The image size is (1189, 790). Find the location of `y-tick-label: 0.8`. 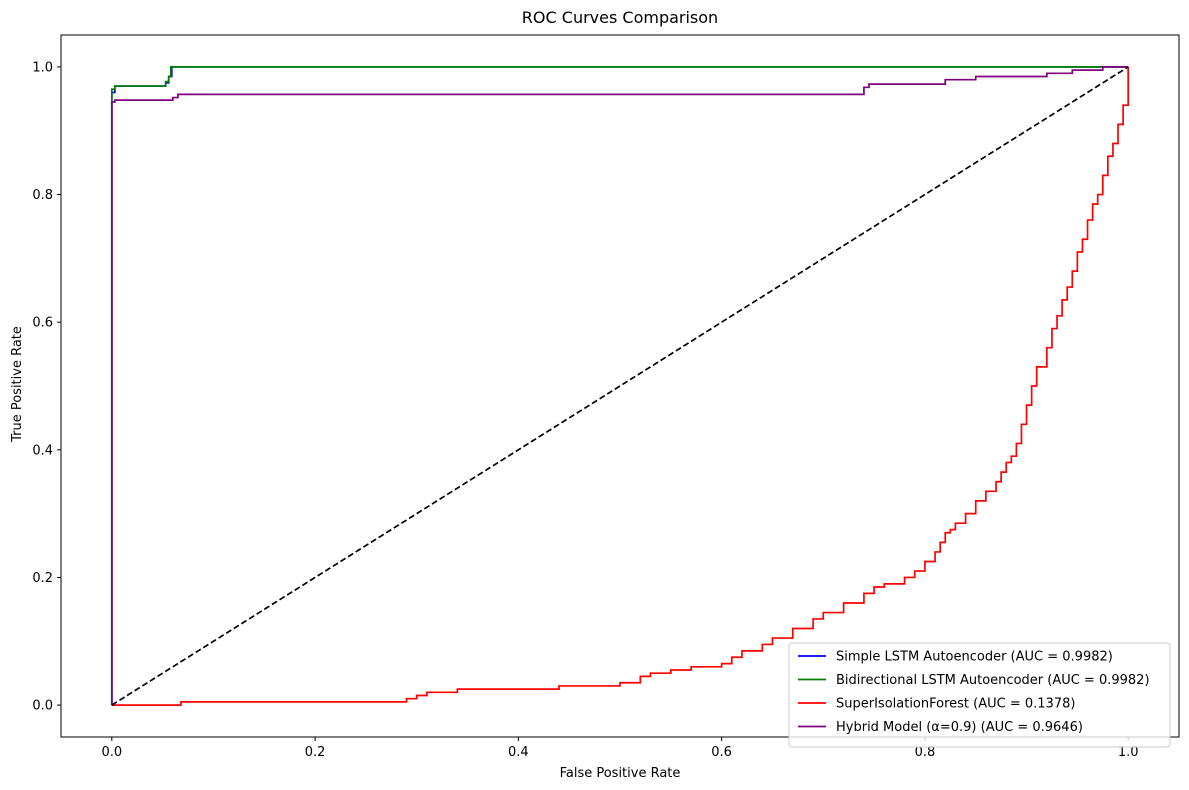

y-tick-label: 0.8 is located at coordinates (42, 195).